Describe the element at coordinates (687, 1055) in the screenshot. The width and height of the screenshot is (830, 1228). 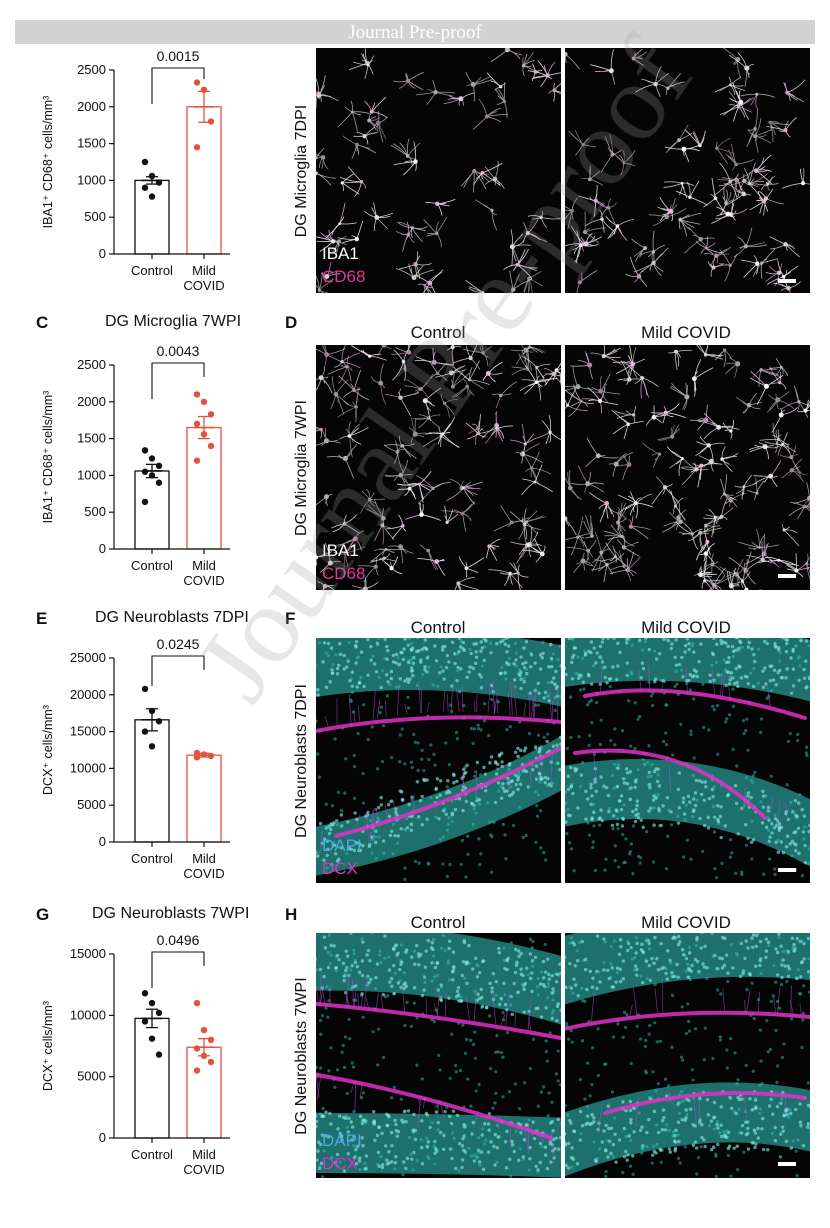
I see `micrograph-h-covid` at that location.